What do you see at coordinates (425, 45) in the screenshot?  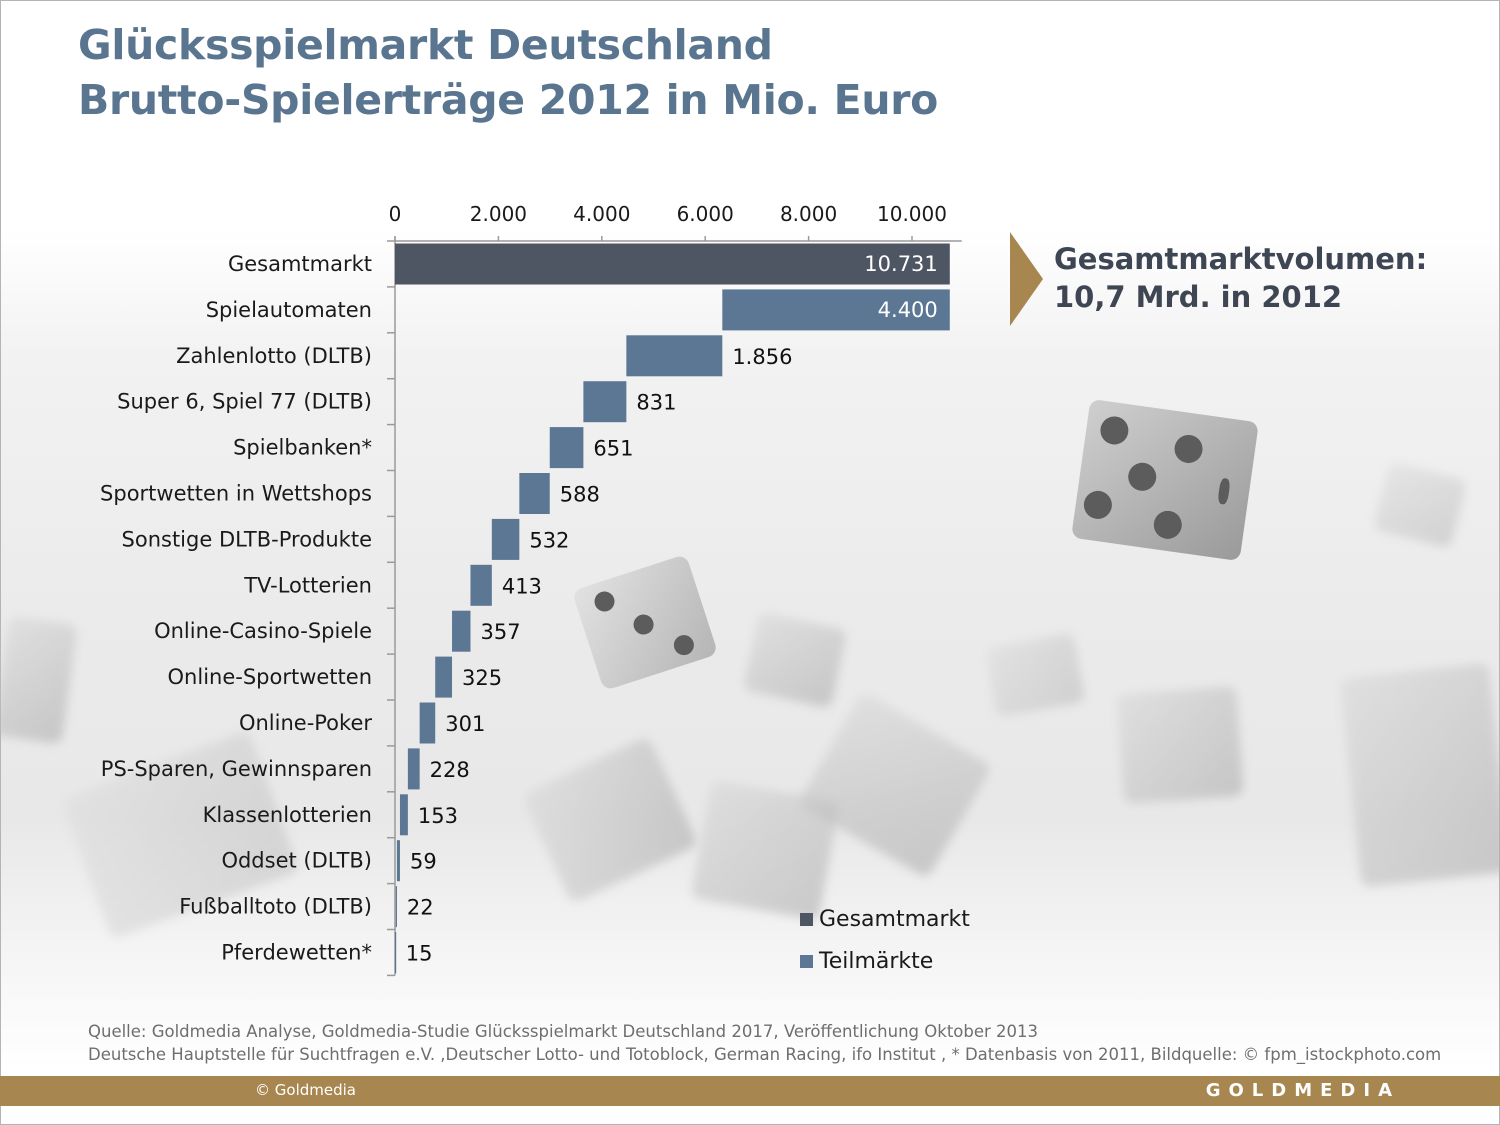 I see `title-line-1: Glücksspielmarkt Deutschland` at bounding box center [425, 45].